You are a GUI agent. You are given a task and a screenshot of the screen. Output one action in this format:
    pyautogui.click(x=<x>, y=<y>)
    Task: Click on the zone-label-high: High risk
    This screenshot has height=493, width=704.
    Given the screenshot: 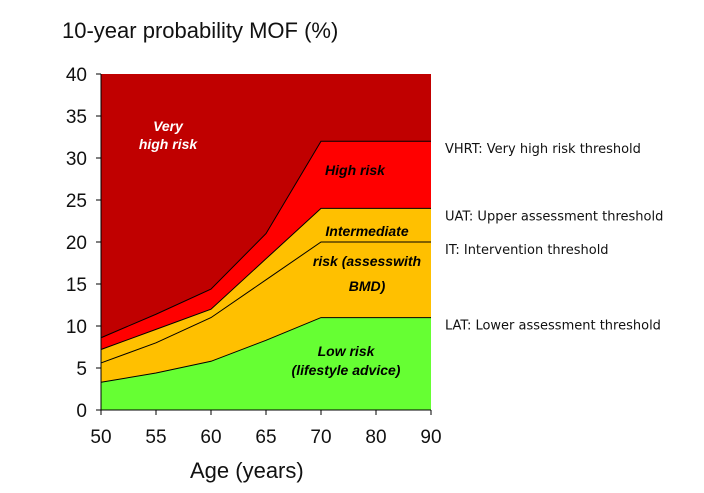 What is the action you would take?
    pyautogui.click(x=355, y=170)
    